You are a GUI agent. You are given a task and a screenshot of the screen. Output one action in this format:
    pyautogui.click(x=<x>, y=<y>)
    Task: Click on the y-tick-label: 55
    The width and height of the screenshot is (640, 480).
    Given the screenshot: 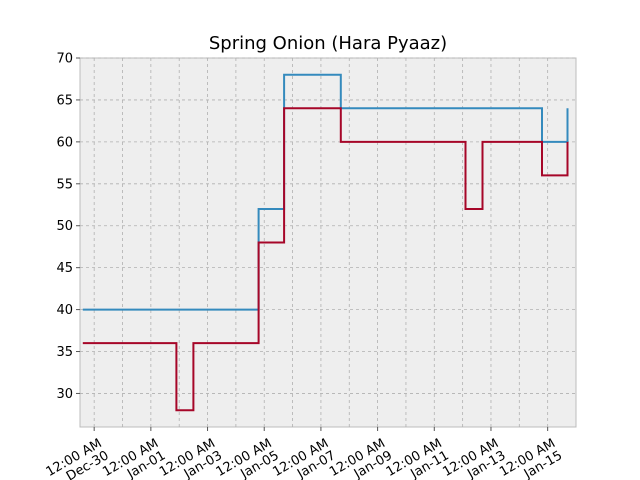 What is the action you would take?
    pyautogui.click(x=64, y=184)
    